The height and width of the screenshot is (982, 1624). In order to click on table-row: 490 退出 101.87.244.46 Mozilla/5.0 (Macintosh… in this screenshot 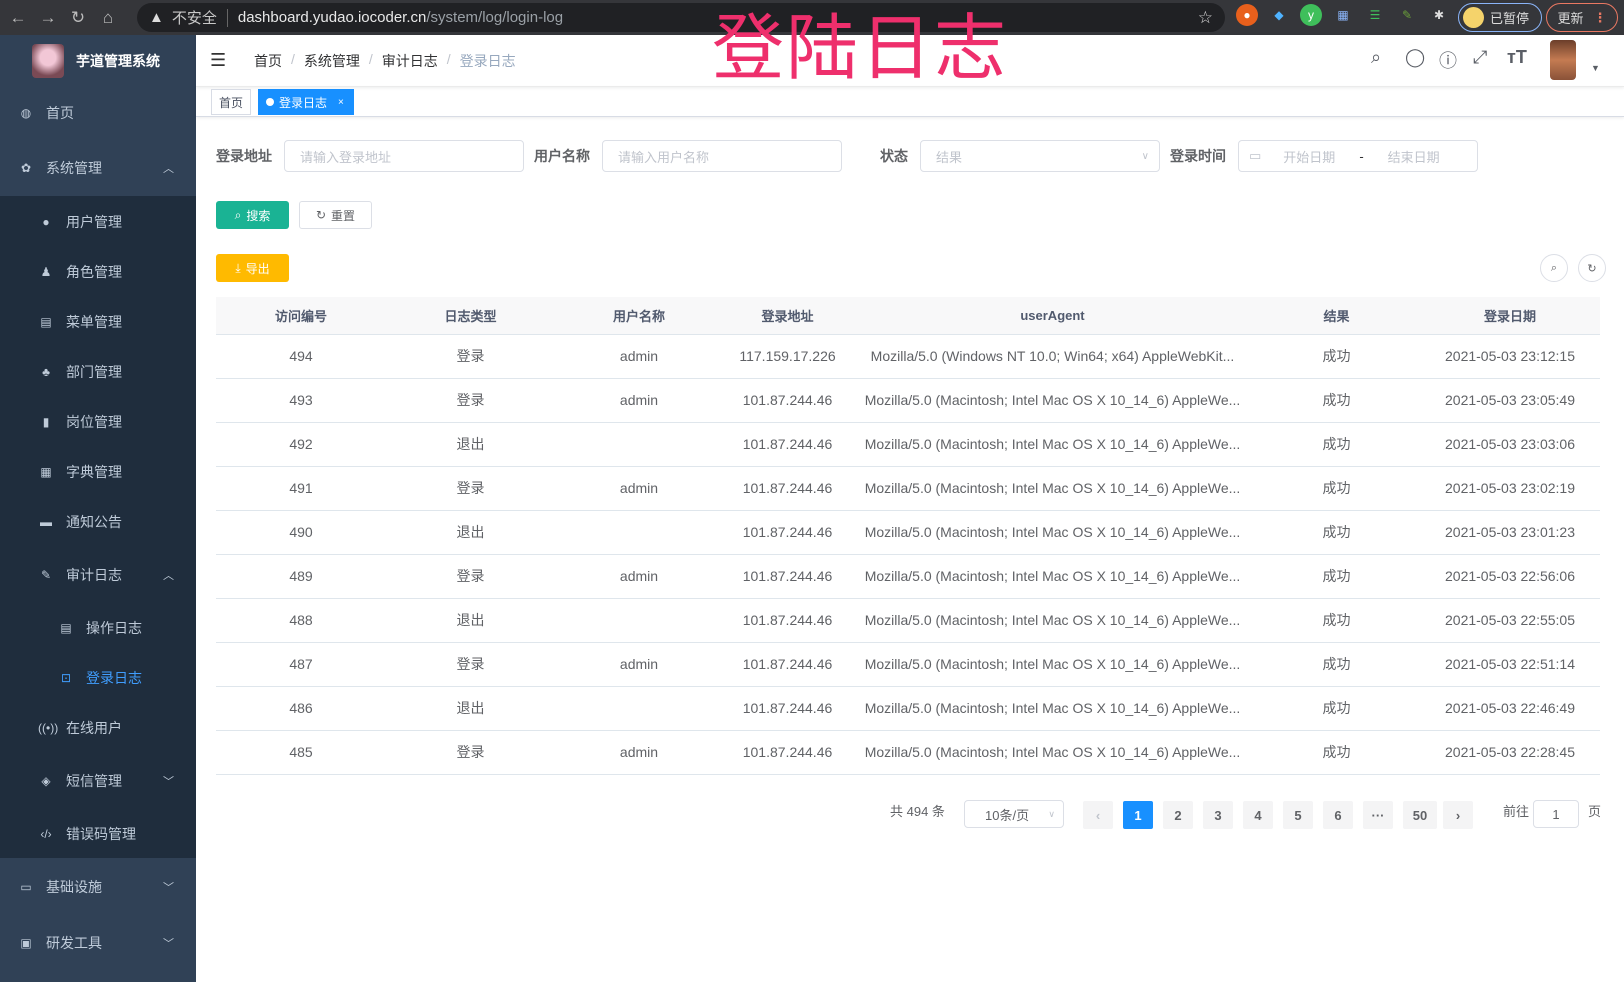, I will do `click(908, 532)`.